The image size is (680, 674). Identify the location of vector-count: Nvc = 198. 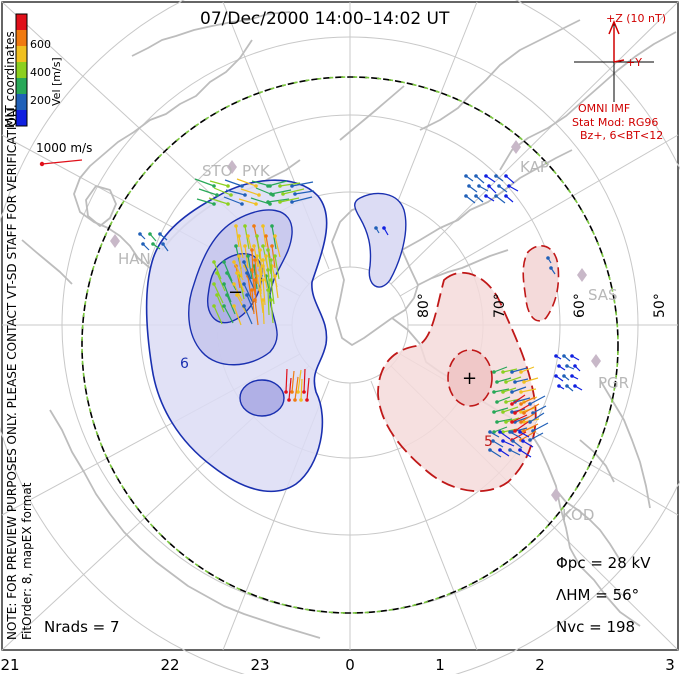
(595, 627).